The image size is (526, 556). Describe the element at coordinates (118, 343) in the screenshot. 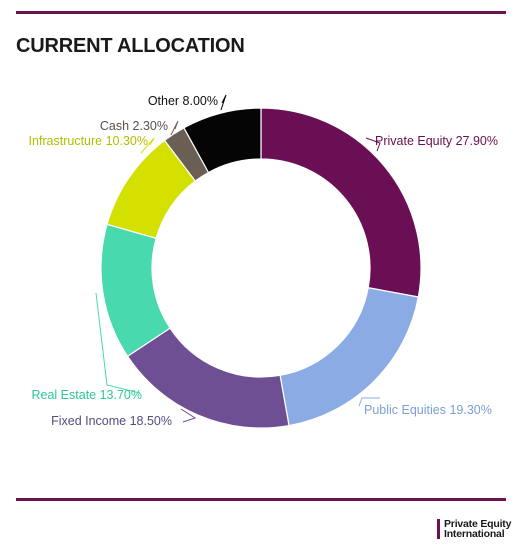

I see `label-connector-real-estate` at that location.